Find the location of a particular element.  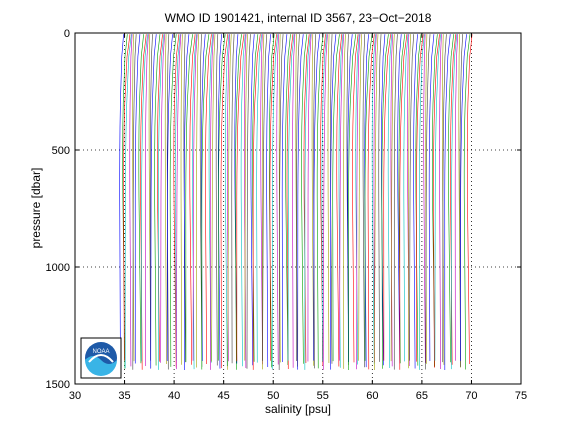

noaa-logo-text: NOAA is located at coordinates (100, 352).